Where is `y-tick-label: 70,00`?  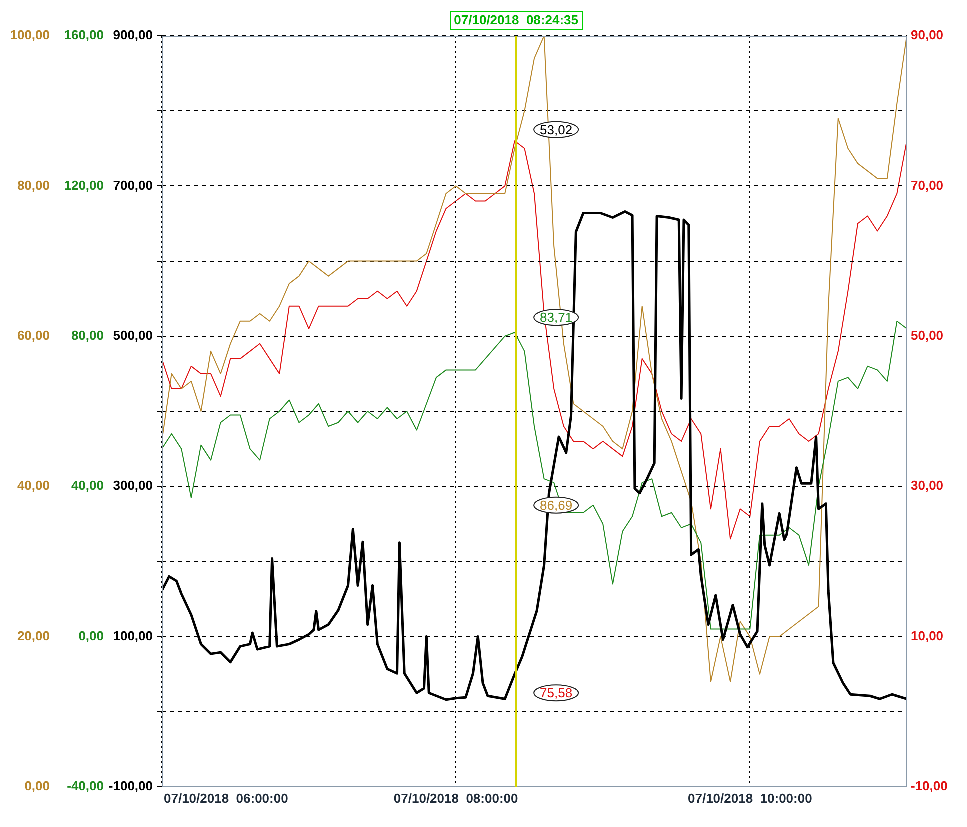 y-tick-label: 70,00 is located at coordinates (927, 185).